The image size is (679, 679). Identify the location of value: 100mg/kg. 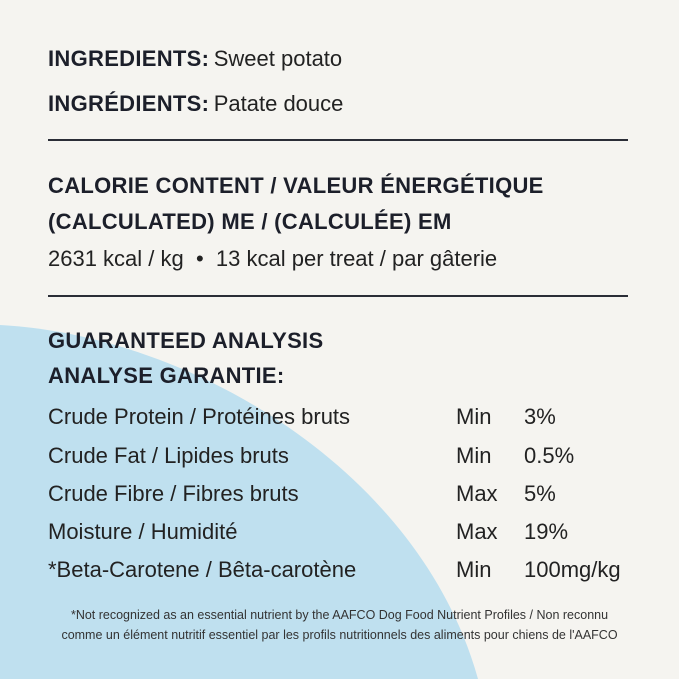
(572, 569).